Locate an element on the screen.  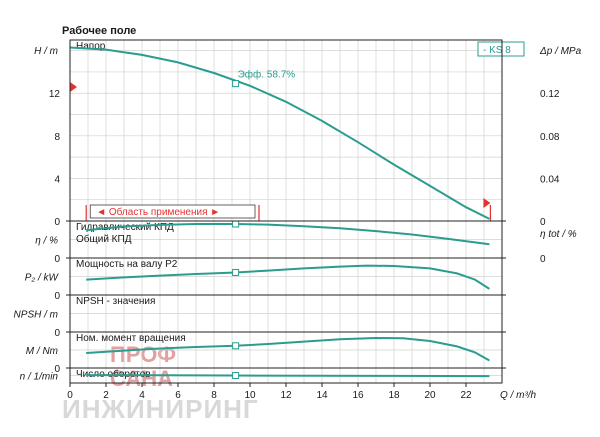
panel-name: Мощность на валу P2 is located at coordinates (127, 264).